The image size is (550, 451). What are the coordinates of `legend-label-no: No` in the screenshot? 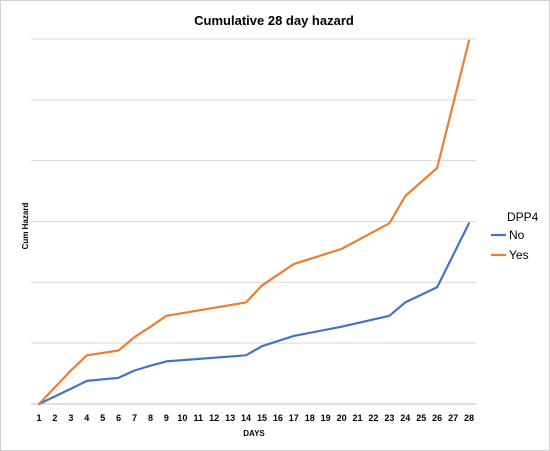 It's located at (517, 235).